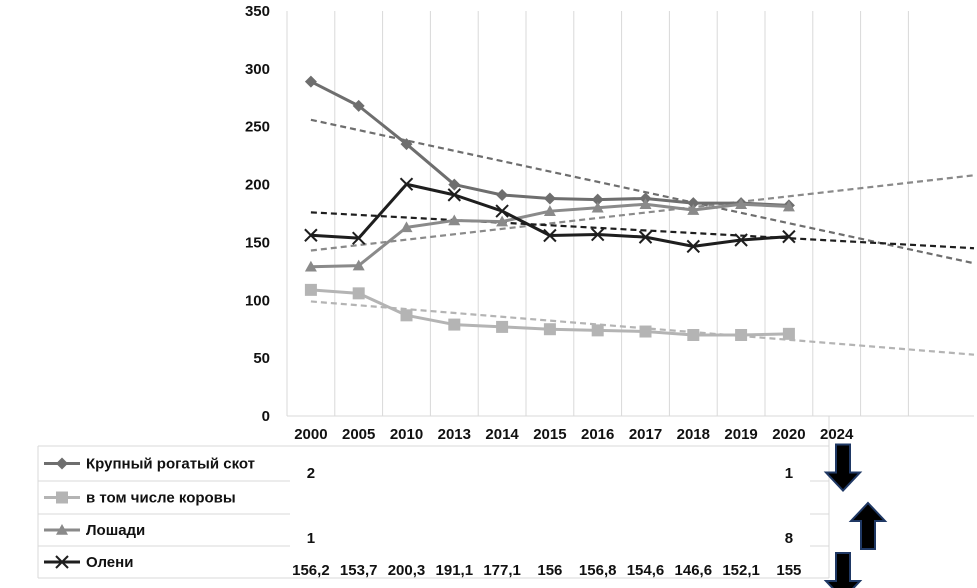 The image size is (977, 588). Describe the element at coordinates (740, 434) in the screenshot. I see `x-tick-label: 2019` at that location.